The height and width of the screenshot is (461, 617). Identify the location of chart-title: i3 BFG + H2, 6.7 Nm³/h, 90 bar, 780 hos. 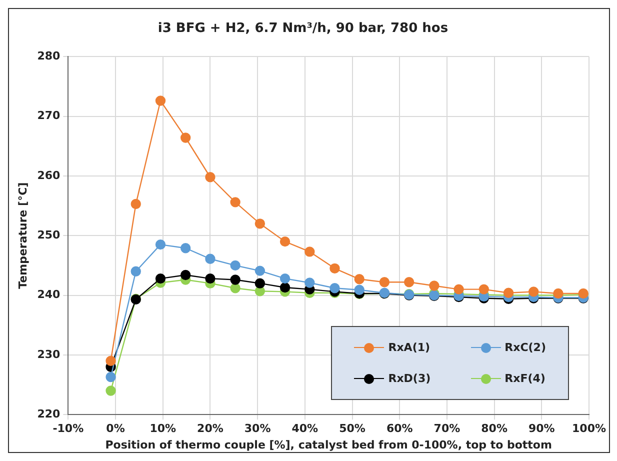
(303, 28).